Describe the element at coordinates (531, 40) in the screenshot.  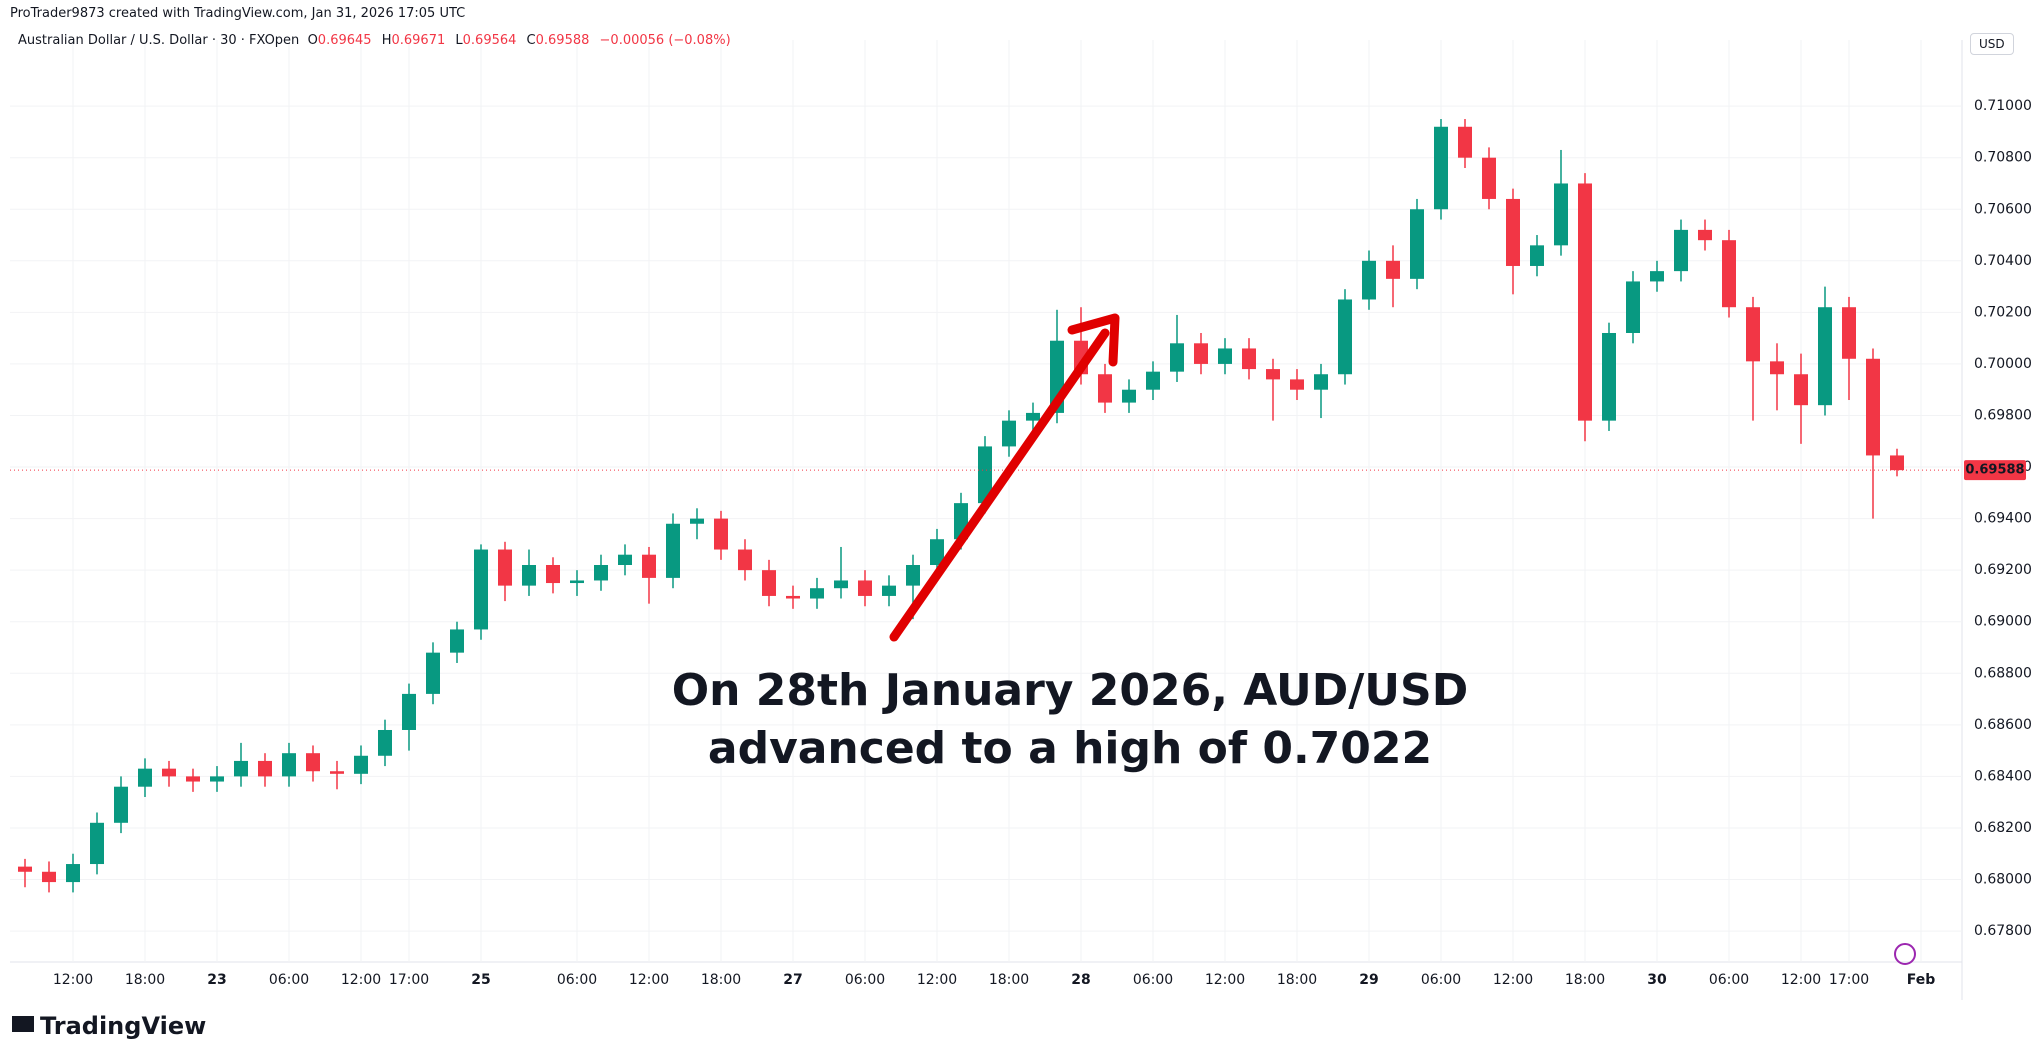
I see `c-label: C` at that location.